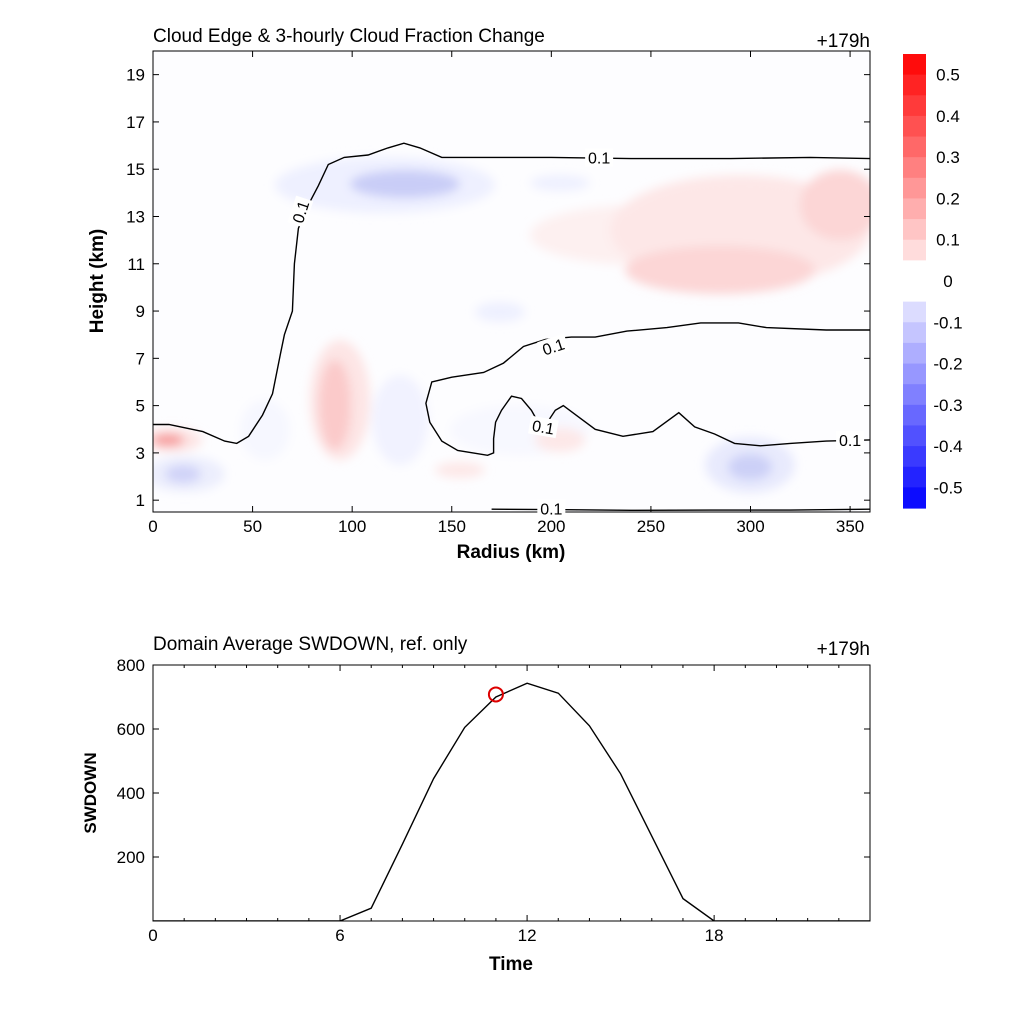 The height and width of the screenshot is (1024, 1024). I want to click on colorbar-tick-label: 0.4, so click(948, 116).